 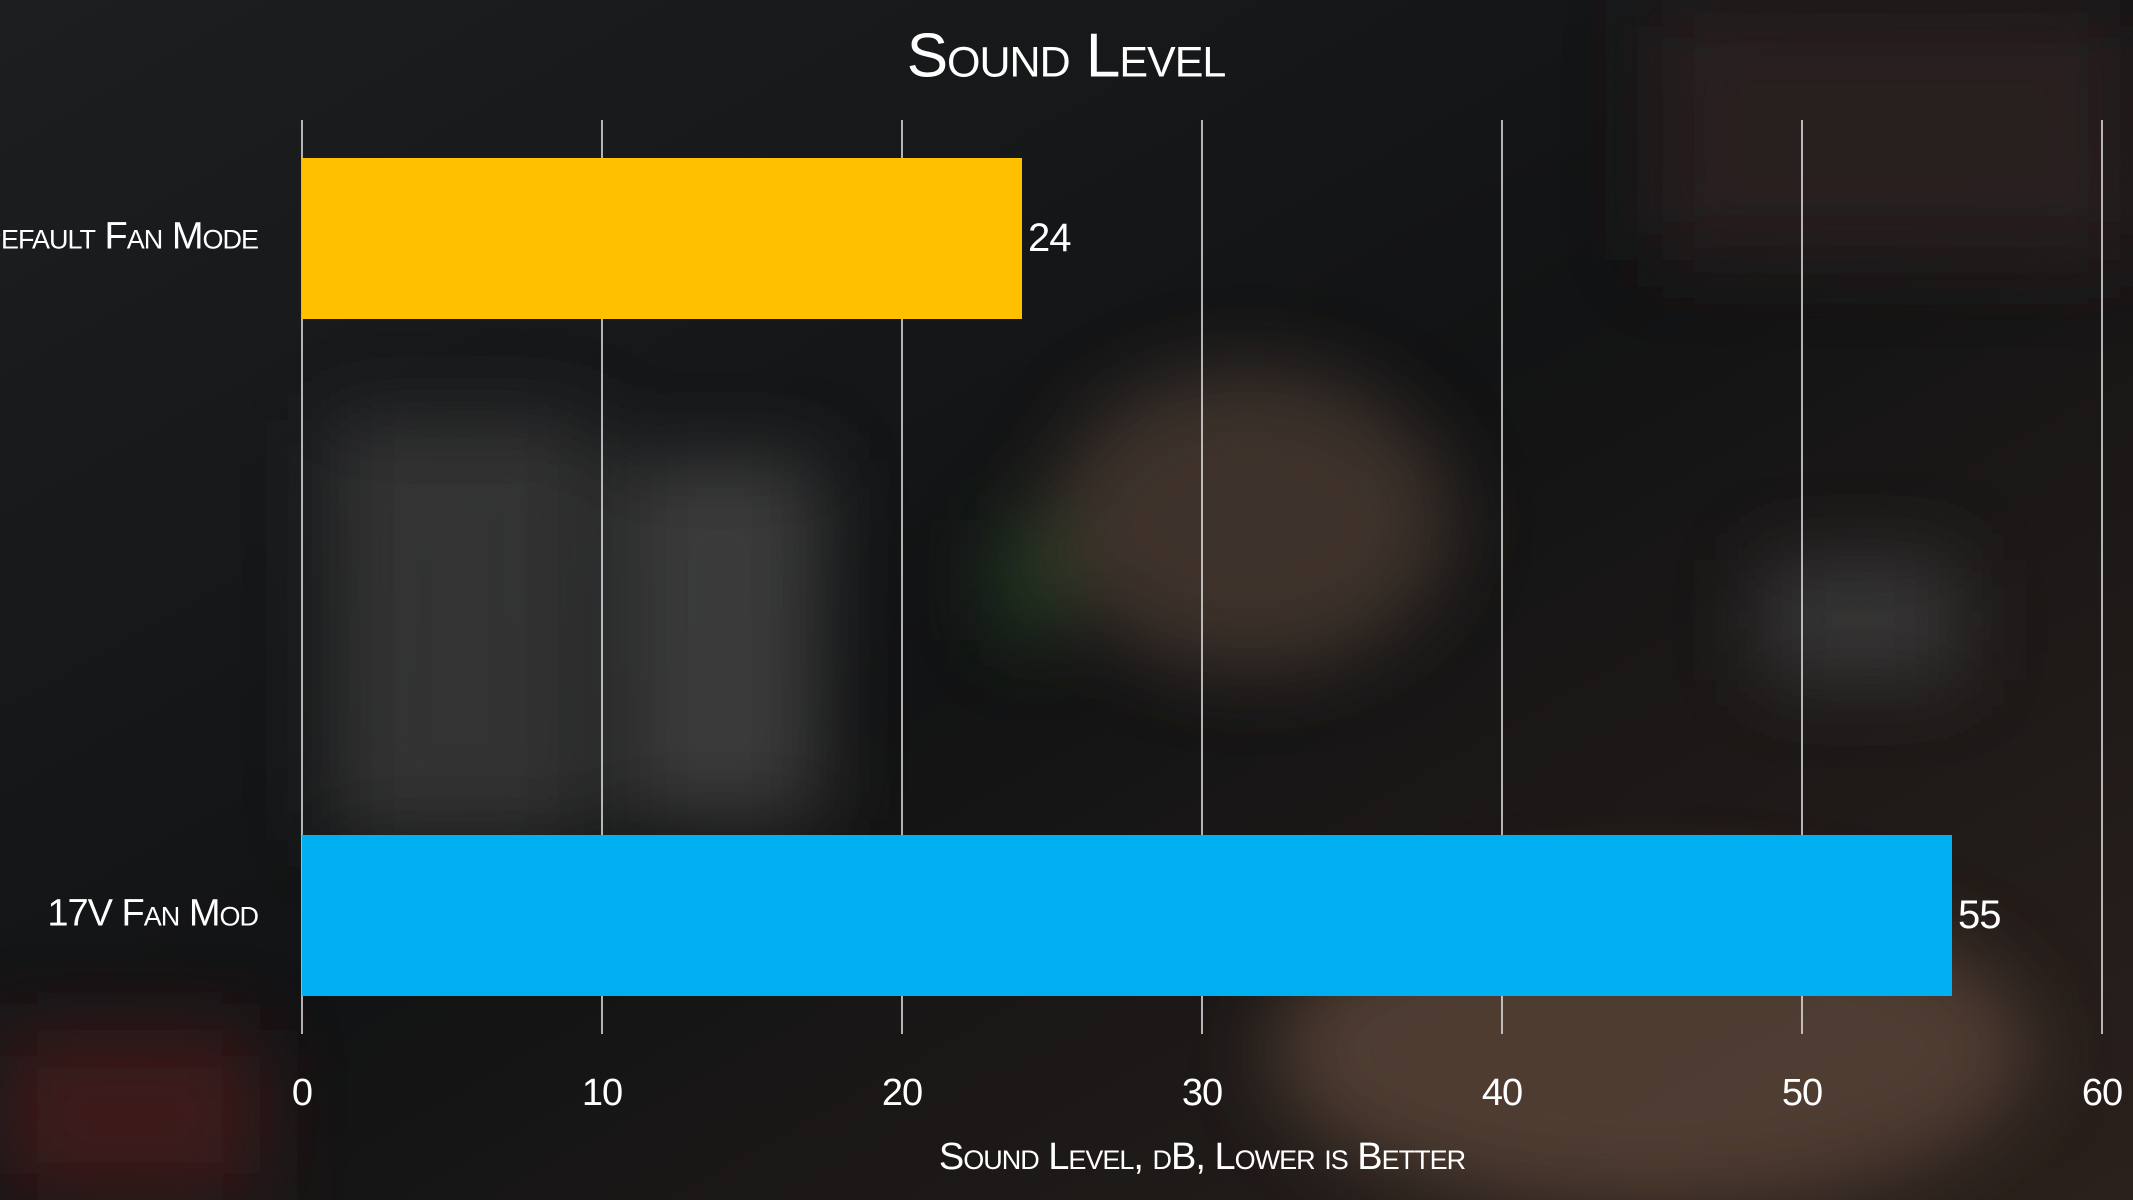 What do you see at coordinates (302, 1093) in the screenshot?
I see `x-tick-label: 0` at bounding box center [302, 1093].